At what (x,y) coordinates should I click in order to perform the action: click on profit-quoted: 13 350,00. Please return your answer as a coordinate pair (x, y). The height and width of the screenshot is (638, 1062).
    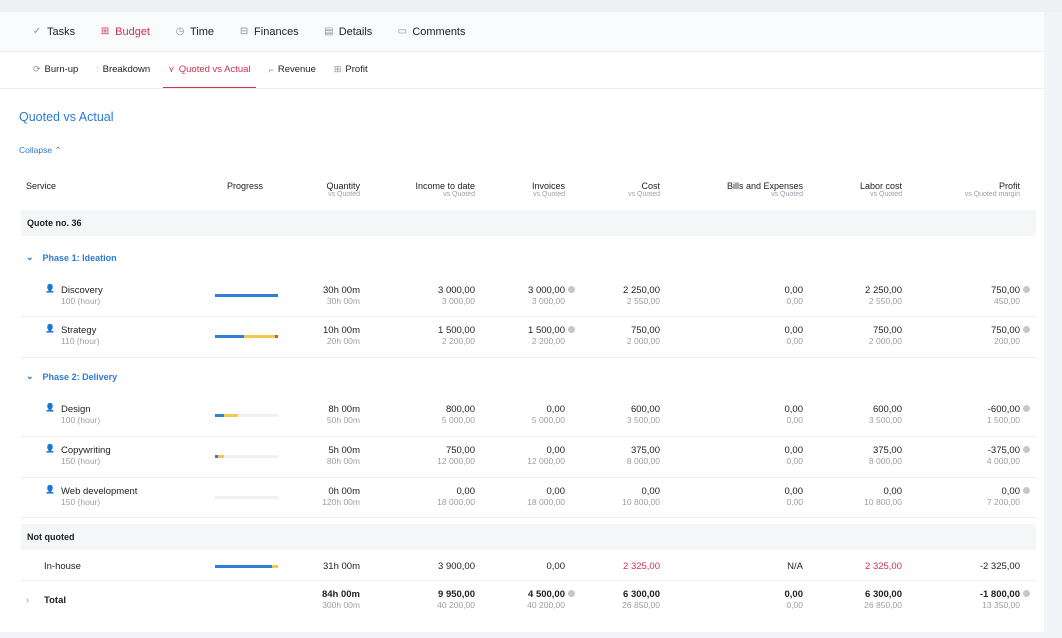
    Looking at the image, I should click on (1001, 605).